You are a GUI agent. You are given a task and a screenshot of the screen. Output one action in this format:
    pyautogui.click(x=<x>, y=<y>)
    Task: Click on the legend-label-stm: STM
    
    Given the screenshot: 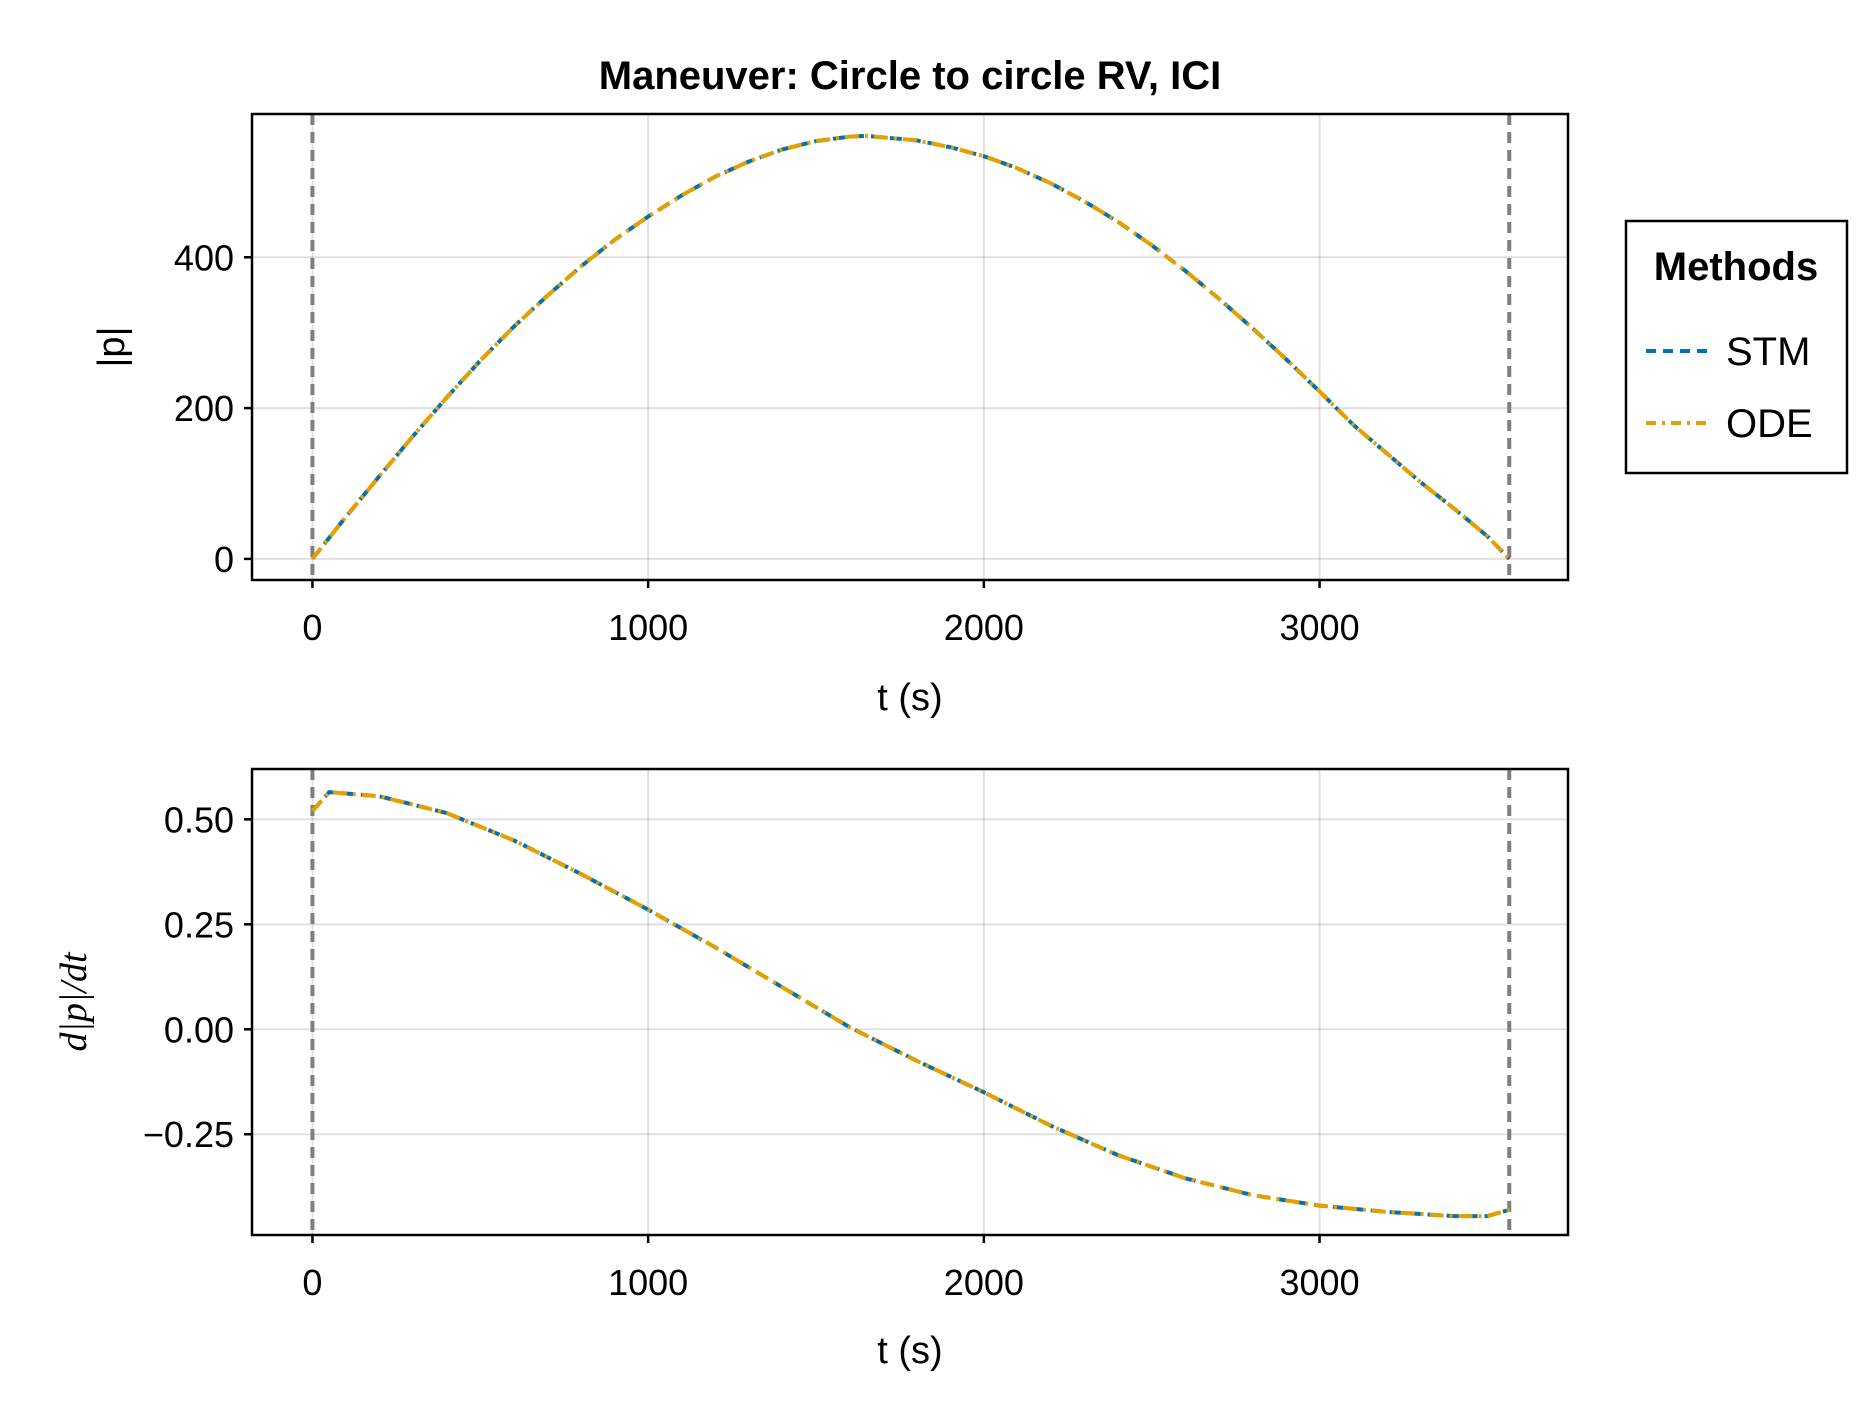 What is the action you would take?
    pyautogui.click(x=1768, y=352)
    